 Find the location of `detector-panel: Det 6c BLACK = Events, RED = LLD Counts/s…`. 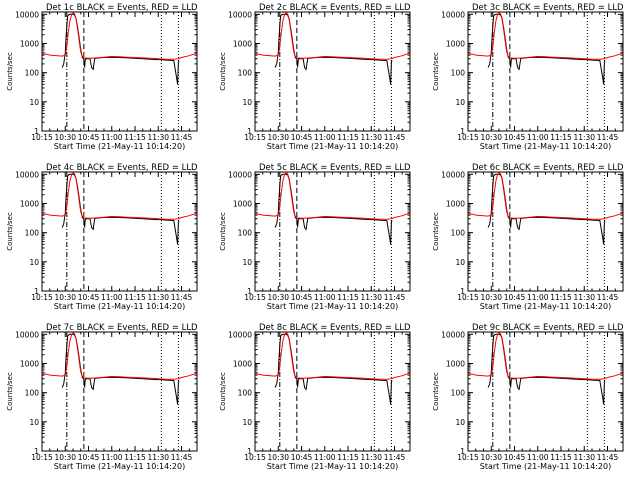

detector-panel: Det 6c BLACK = Events, RED = LLD Counts/s… is located at coordinates (528, 237).